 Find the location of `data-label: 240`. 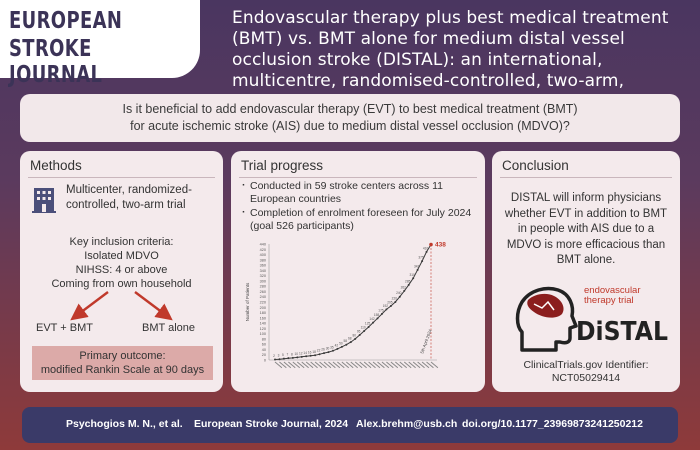

data-label: 240 is located at coordinates (399, 293).